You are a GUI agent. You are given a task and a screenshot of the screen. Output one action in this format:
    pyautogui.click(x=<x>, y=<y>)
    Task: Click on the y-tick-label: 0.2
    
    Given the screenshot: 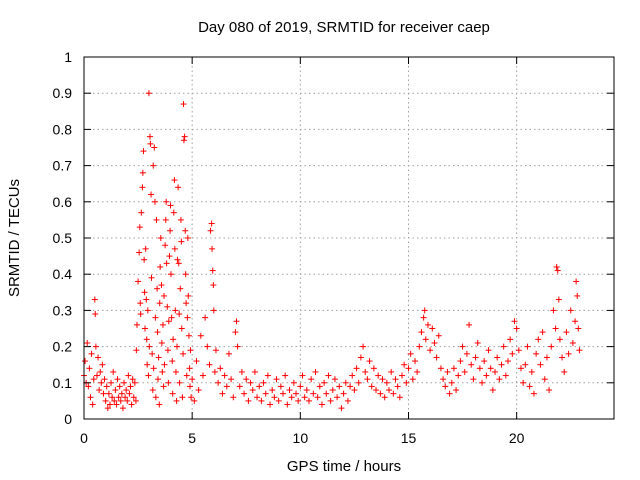 What is the action you would take?
    pyautogui.click(x=63, y=347)
    